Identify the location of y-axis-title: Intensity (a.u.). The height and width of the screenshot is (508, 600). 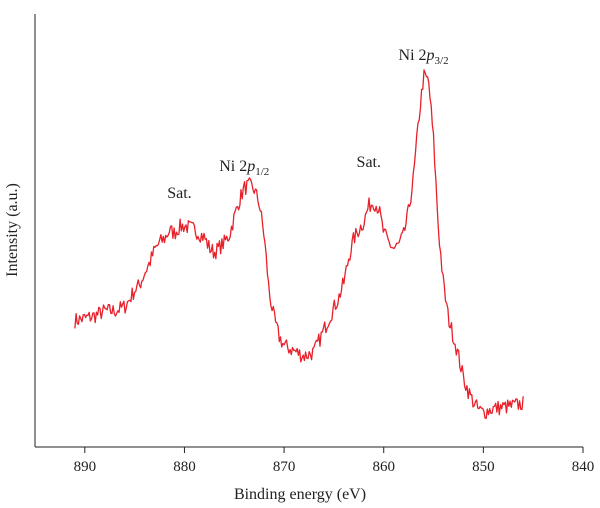
(12, 230).